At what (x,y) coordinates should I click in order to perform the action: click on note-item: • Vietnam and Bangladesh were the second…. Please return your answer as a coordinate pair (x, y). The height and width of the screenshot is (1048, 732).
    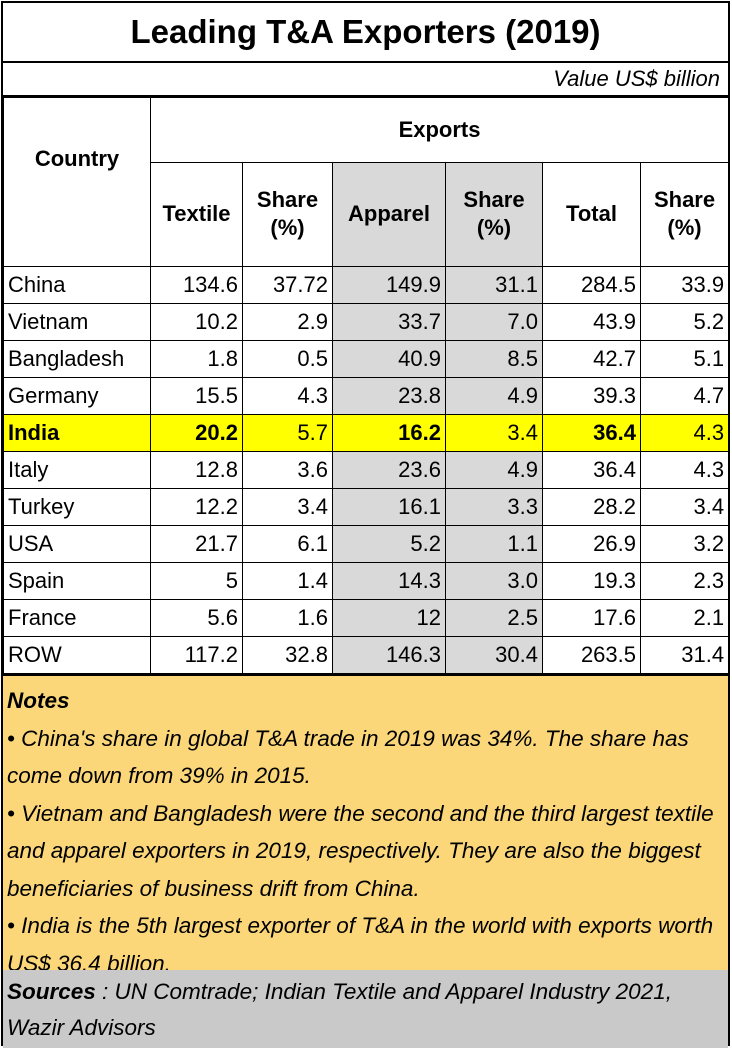
    Looking at the image, I should click on (360, 850).